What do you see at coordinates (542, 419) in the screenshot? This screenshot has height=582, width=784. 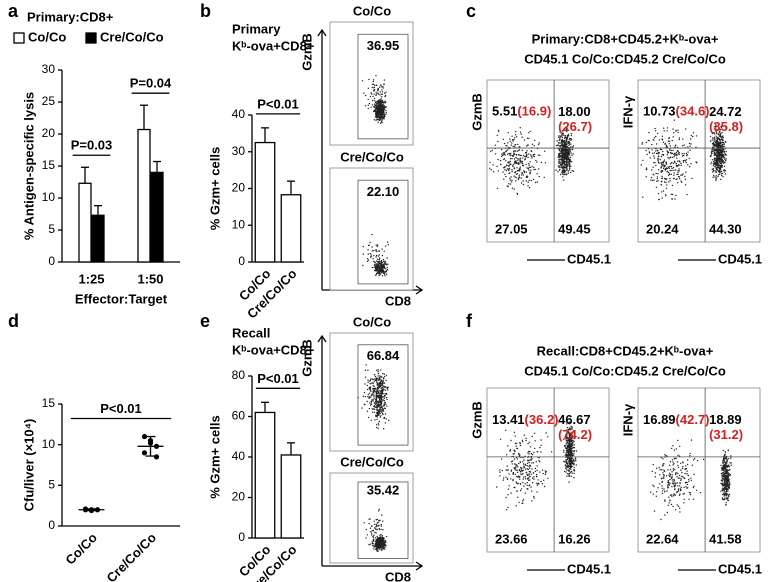 I see `quadrant-percent: (36.2)` at bounding box center [542, 419].